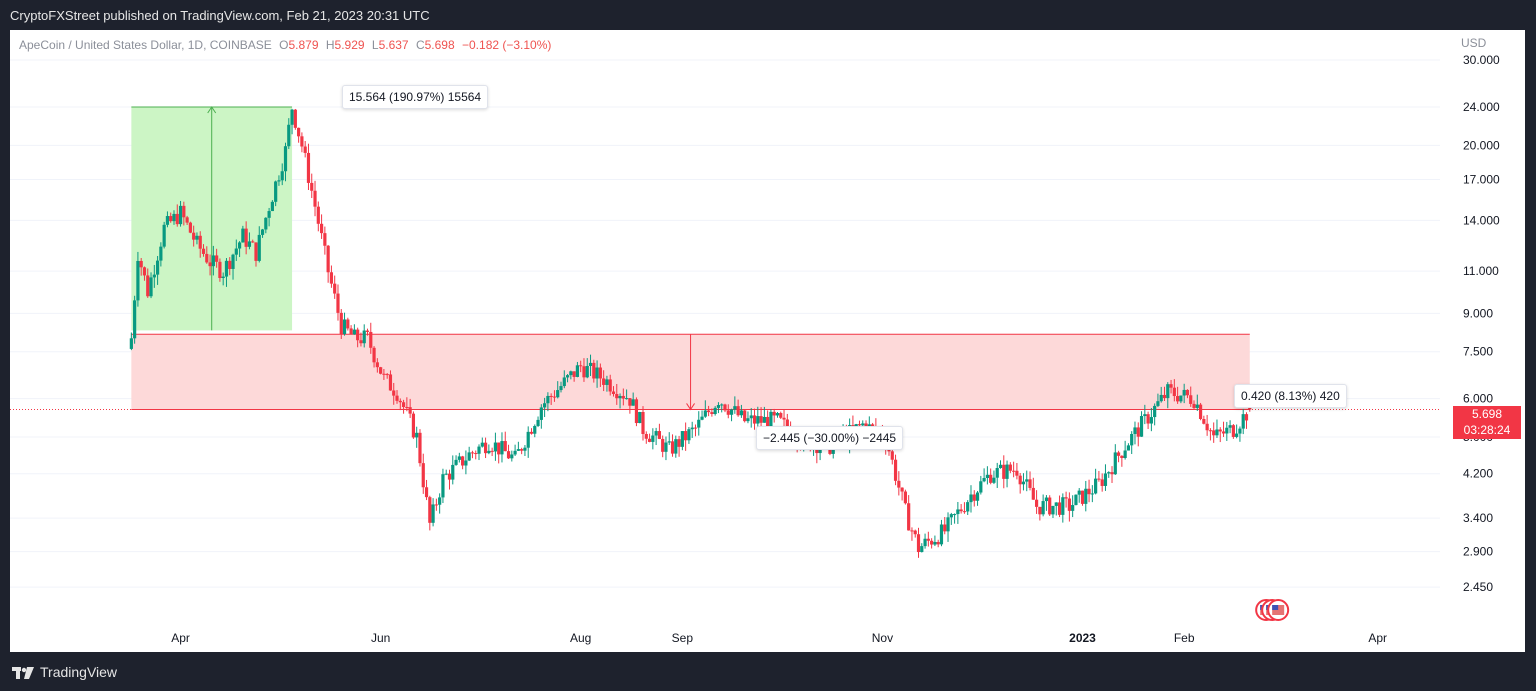 This screenshot has width=1536, height=691. What do you see at coordinates (415, 97) in the screenshot?
I see `measure-label-up: 15.564 (190.97%) 15564` at bounding box center [415, 97].